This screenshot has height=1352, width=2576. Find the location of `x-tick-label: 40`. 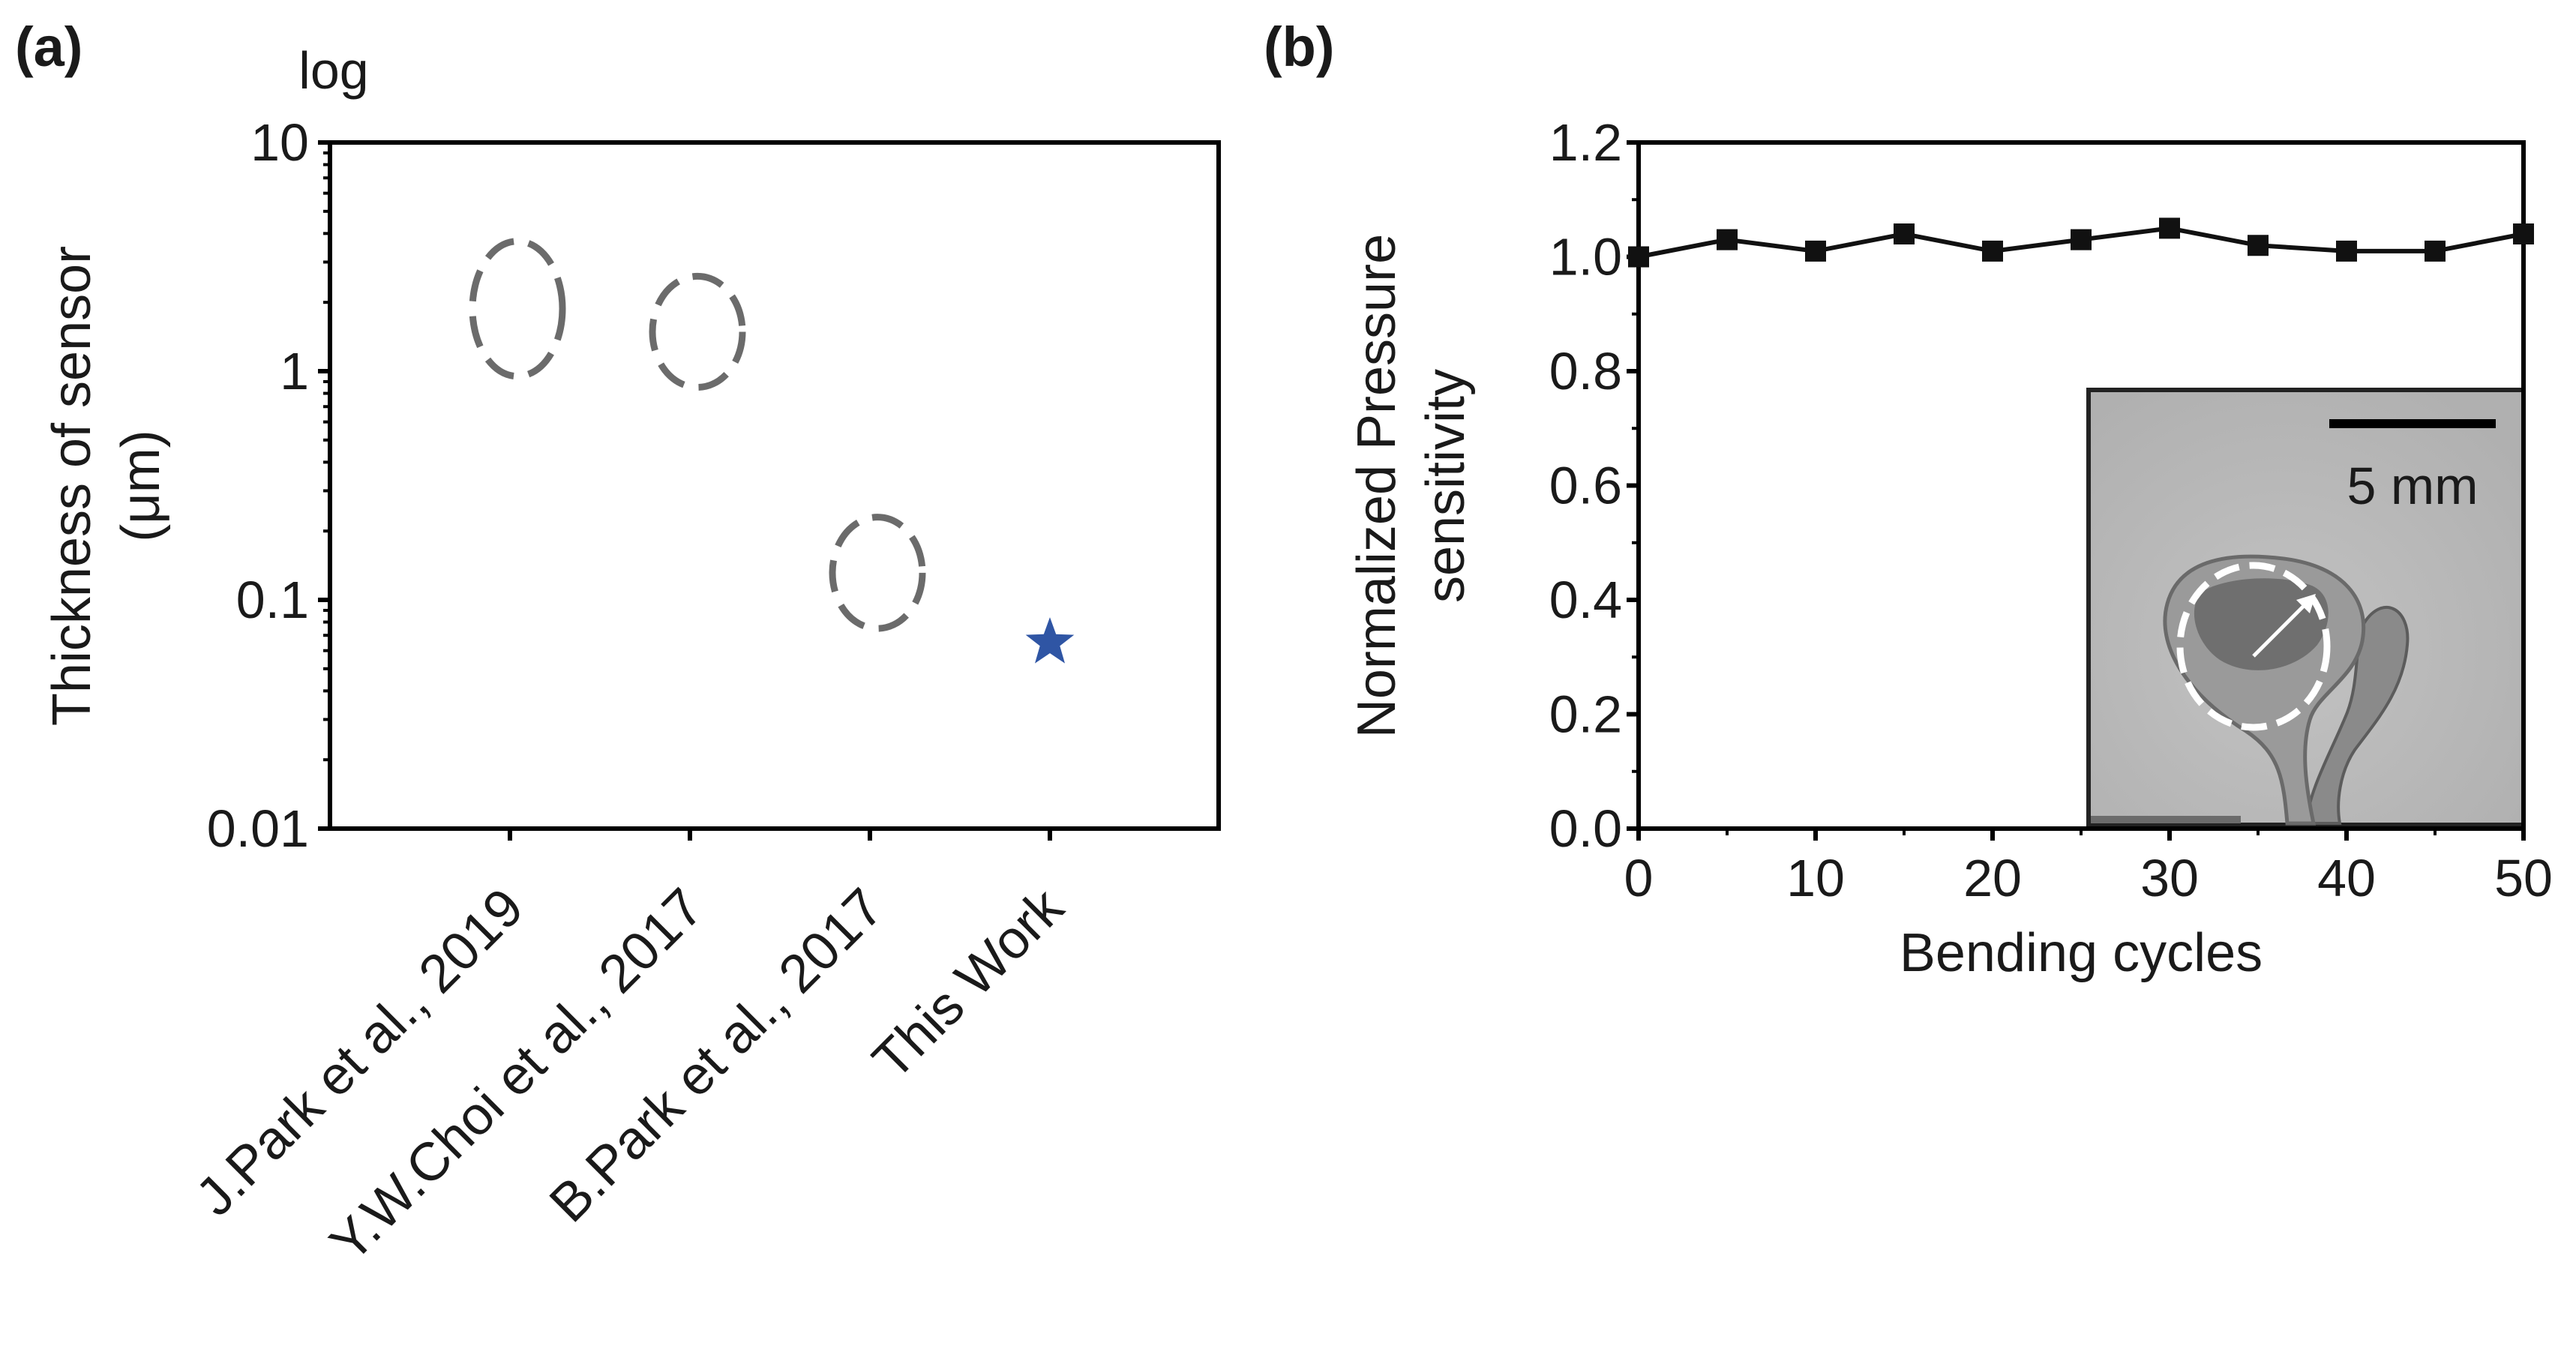

x-tick-label: 40 is located at coordinates (2347, 878).